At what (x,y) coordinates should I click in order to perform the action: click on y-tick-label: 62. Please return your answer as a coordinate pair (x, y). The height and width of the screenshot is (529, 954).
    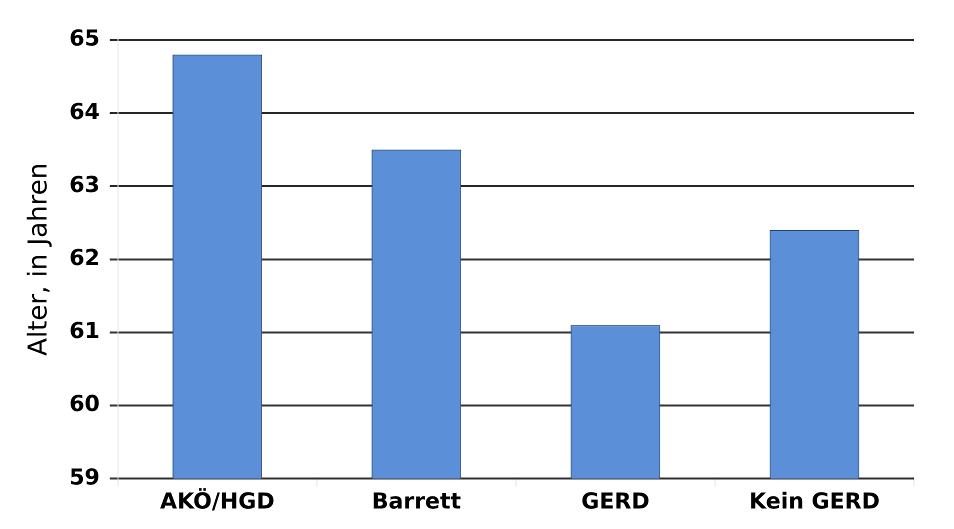
    Looking at the image, I should click on (84, 259).